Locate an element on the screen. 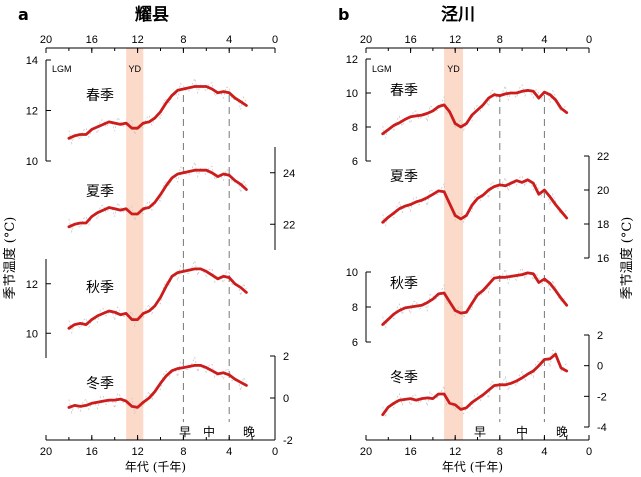 The width and height of the screenshot is (641, 477). series-0: 6 8 10 12 春季 is located at coordinates (457, 111).